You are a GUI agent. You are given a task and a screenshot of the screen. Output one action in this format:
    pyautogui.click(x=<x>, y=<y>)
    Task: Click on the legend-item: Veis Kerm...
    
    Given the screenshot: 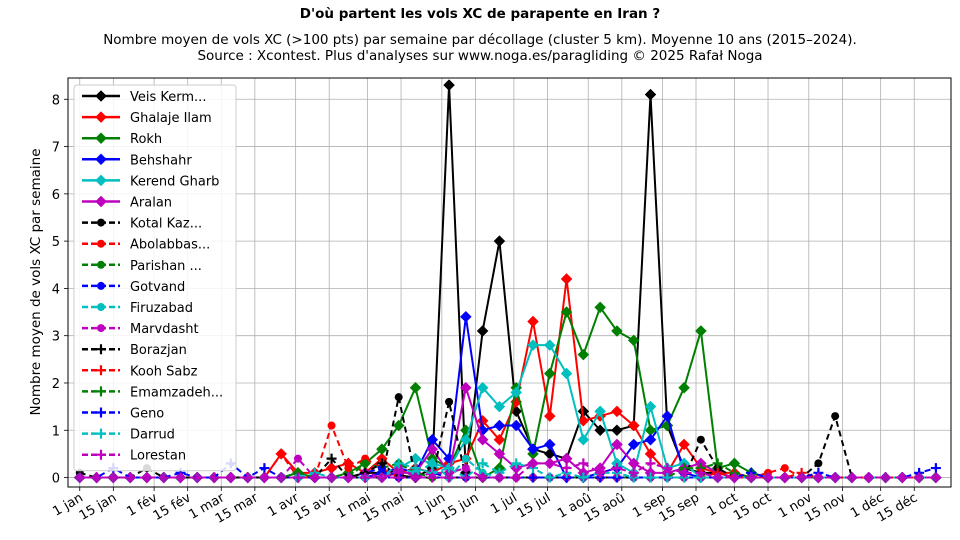 What is the action you would take?
    pyautogui.click(x=144, y=97)
    